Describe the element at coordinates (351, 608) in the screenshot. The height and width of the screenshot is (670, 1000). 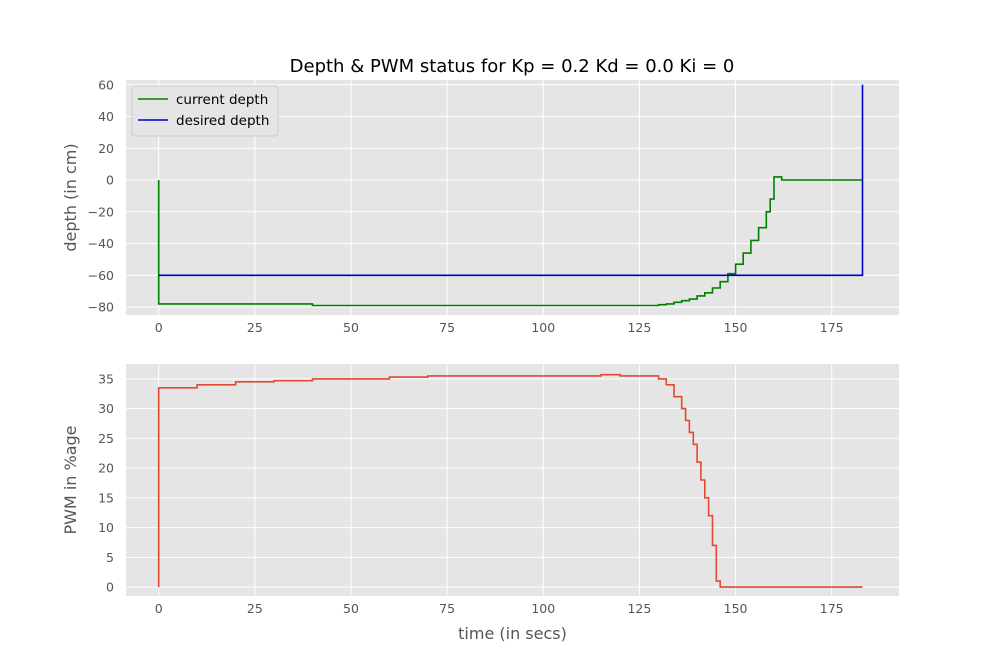
I see `pwm-x-tick-label: 50` at that location.